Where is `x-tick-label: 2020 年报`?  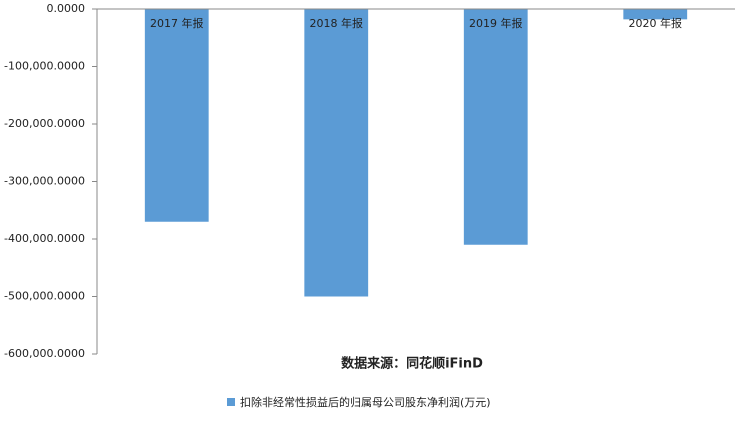 x-tick-label: 2020 年报 is located at coordinates (656, 23).